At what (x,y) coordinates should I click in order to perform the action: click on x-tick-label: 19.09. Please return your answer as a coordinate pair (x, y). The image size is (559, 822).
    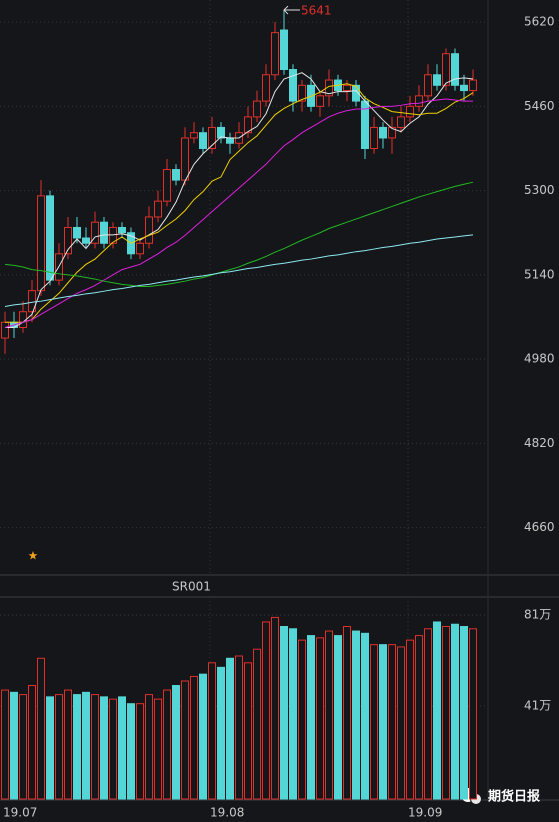
    Looking at the image, I should click on (425, 813).